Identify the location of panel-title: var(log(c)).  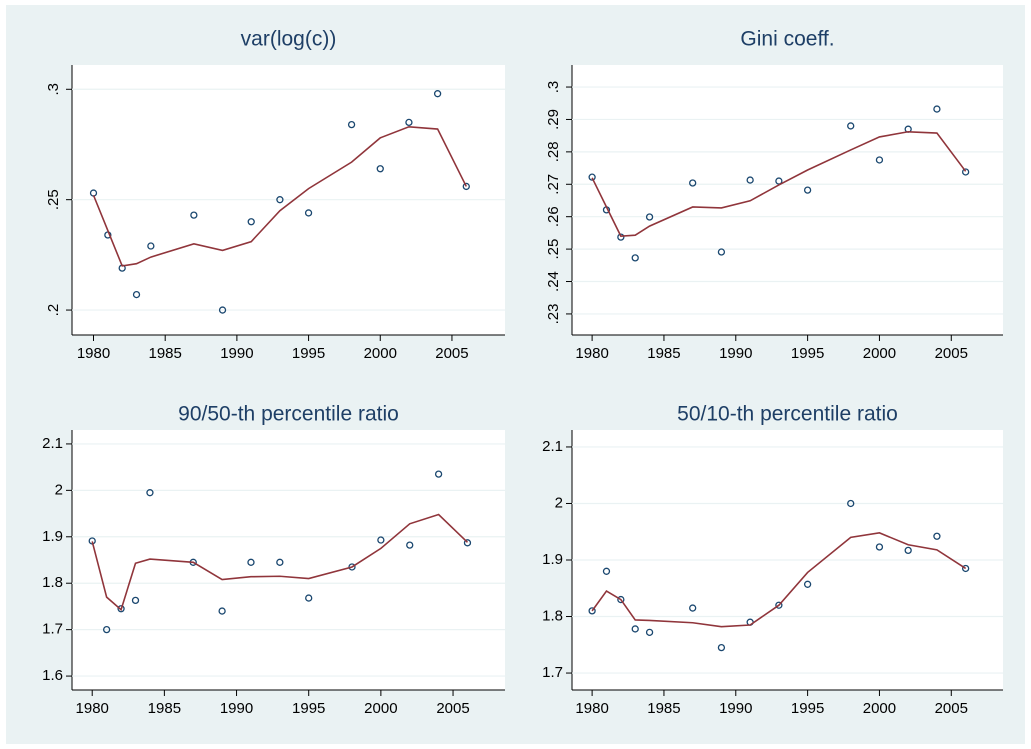
(289, 39).